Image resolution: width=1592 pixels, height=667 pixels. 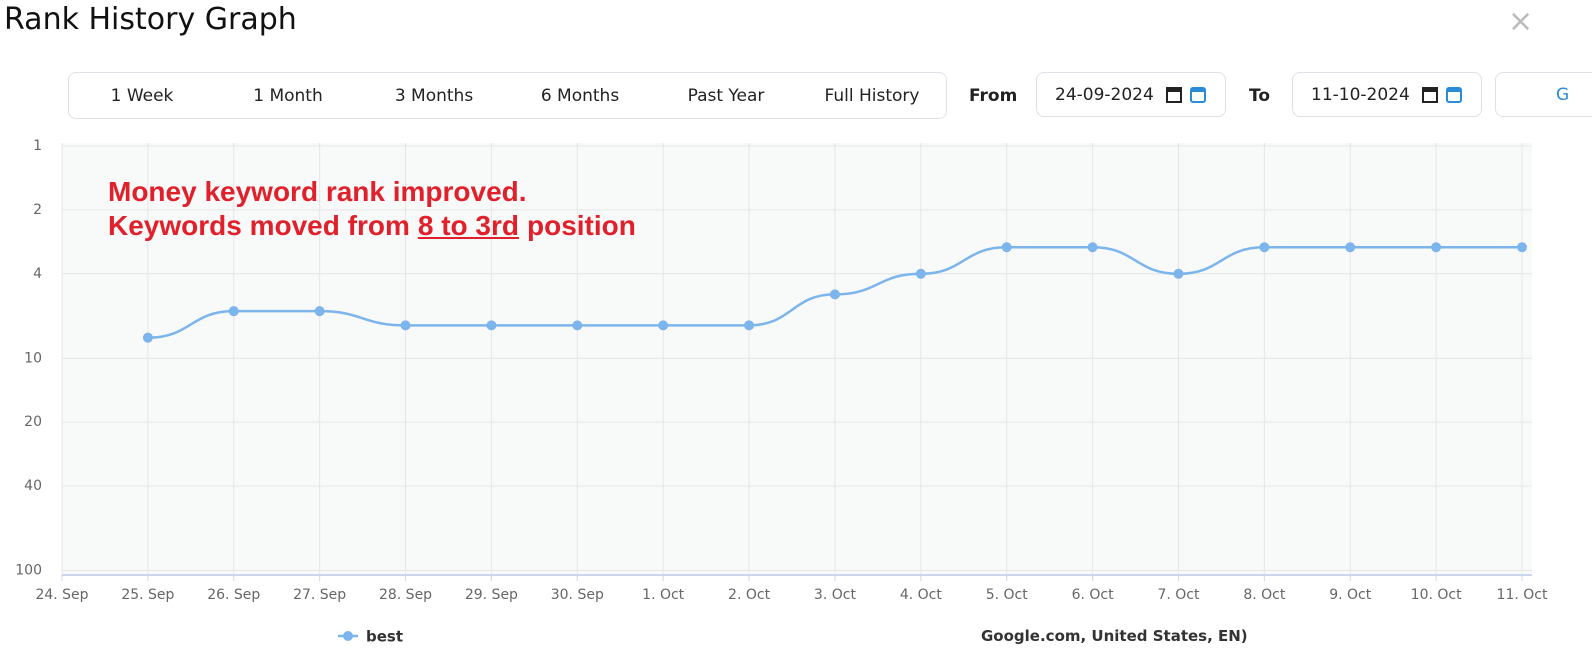 I want to click on y-tick-label: 1, so click(x=37, y=146).